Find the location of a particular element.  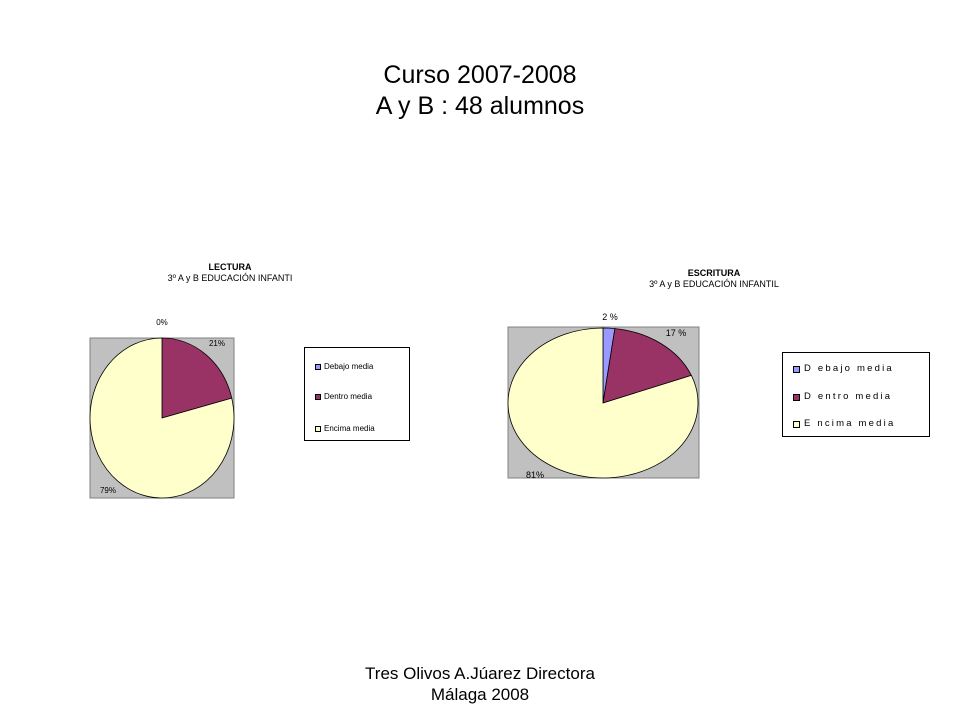

data-label-debajomedia: 0% is located at coordinates (162, 322).